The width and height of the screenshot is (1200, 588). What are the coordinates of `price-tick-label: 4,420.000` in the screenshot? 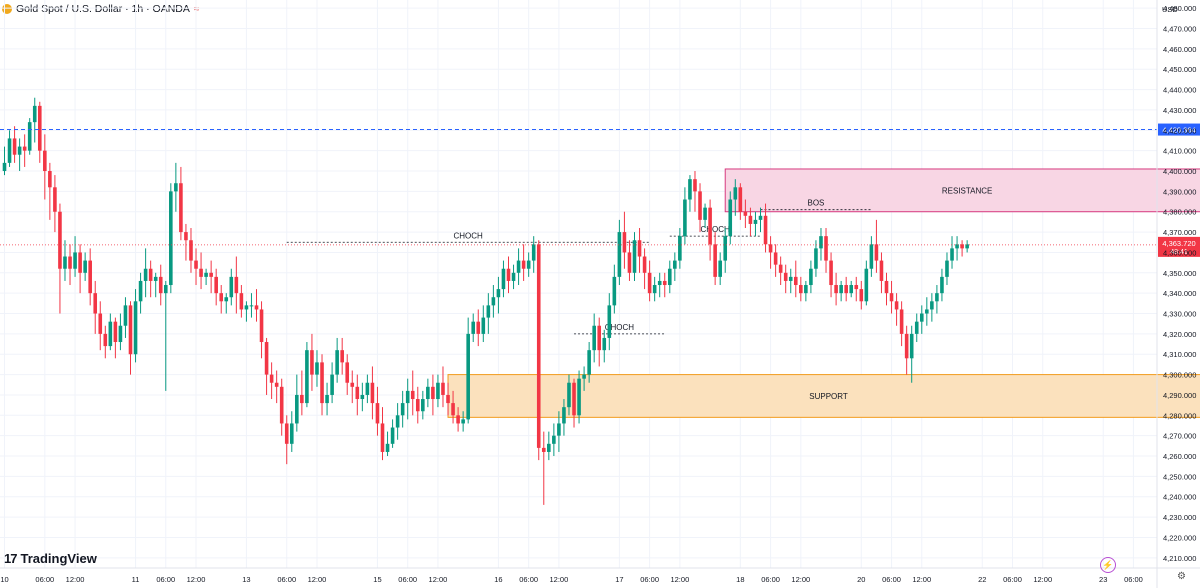 It's located at (1179, 130).